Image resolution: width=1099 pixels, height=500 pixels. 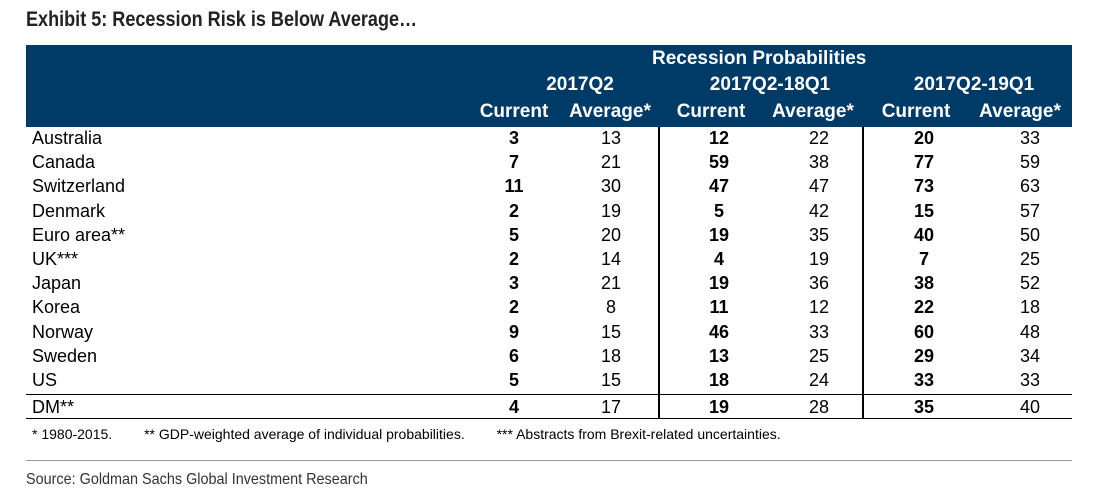 What do you see at coordinates (819, 210) in the screenshot?
I see `average-value: 42` at bounding box center [819, 210].